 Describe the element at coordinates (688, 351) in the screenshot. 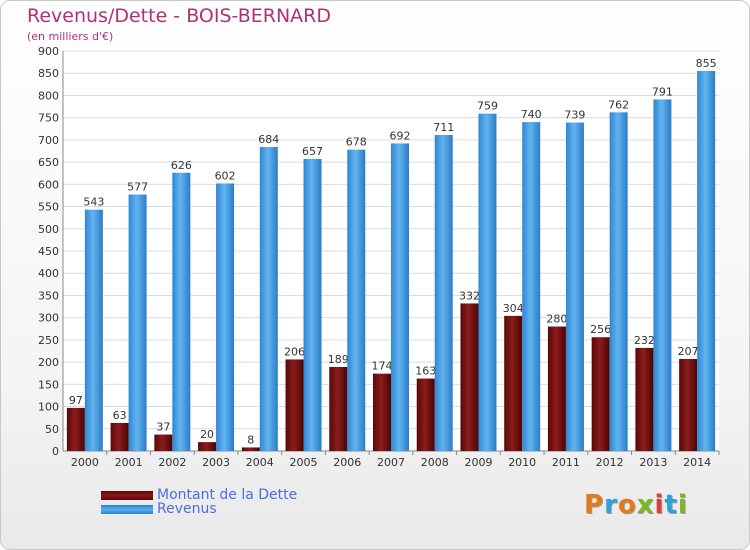

I see `data-label-dette: 207` at that location.